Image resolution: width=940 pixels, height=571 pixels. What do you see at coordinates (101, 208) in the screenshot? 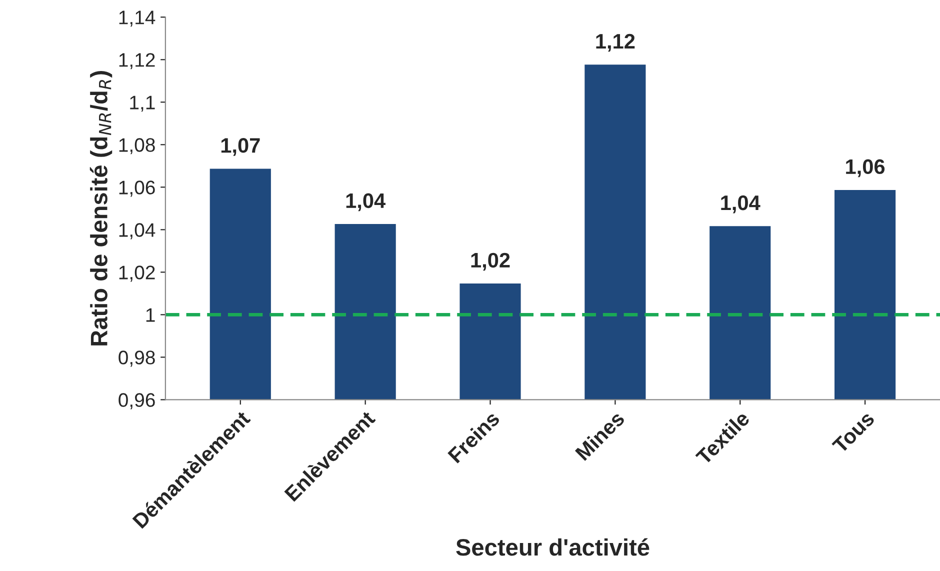
I see `y-axis-title: Ratio de densité (d$_{NR}$/d$_{R}$)` at bounding box center [101, 208].